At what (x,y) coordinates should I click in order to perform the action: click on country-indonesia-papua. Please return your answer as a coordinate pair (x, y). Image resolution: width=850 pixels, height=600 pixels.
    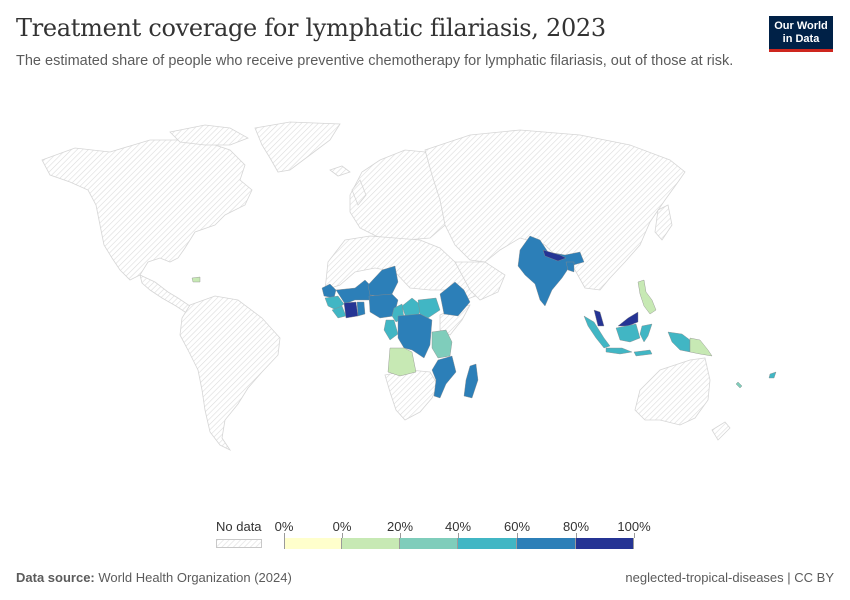
    Looking at the image, I should click on (679, 342).